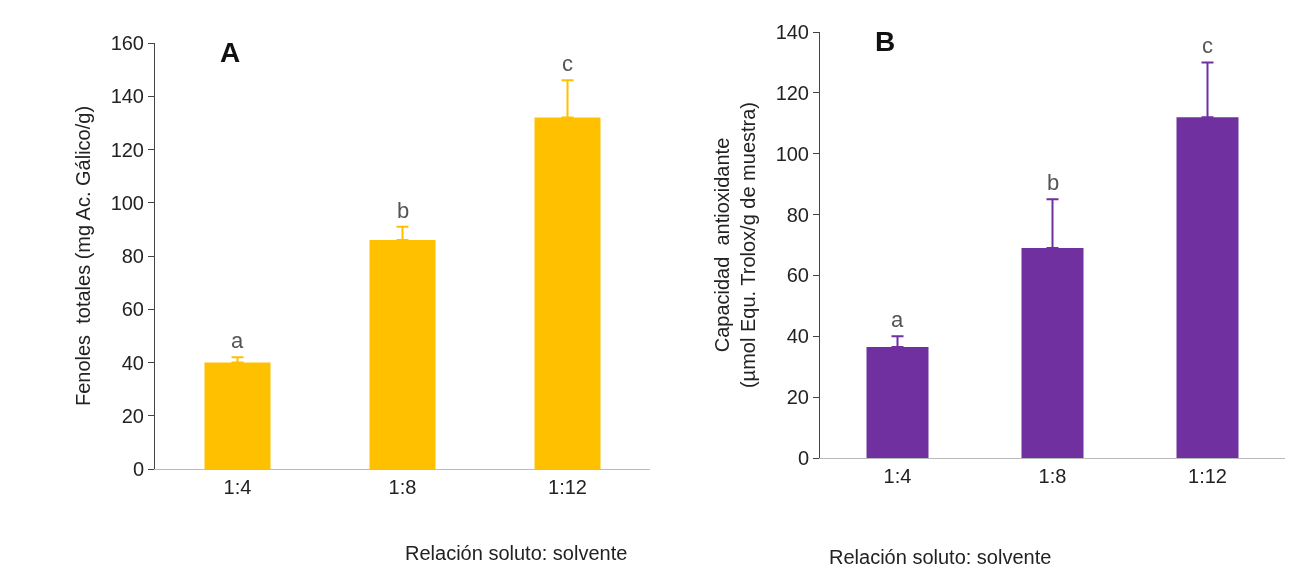  What do you see at coordinates (885, 41) in the screenshot?
I see `annotation: B` at bounding box center [885, 41].